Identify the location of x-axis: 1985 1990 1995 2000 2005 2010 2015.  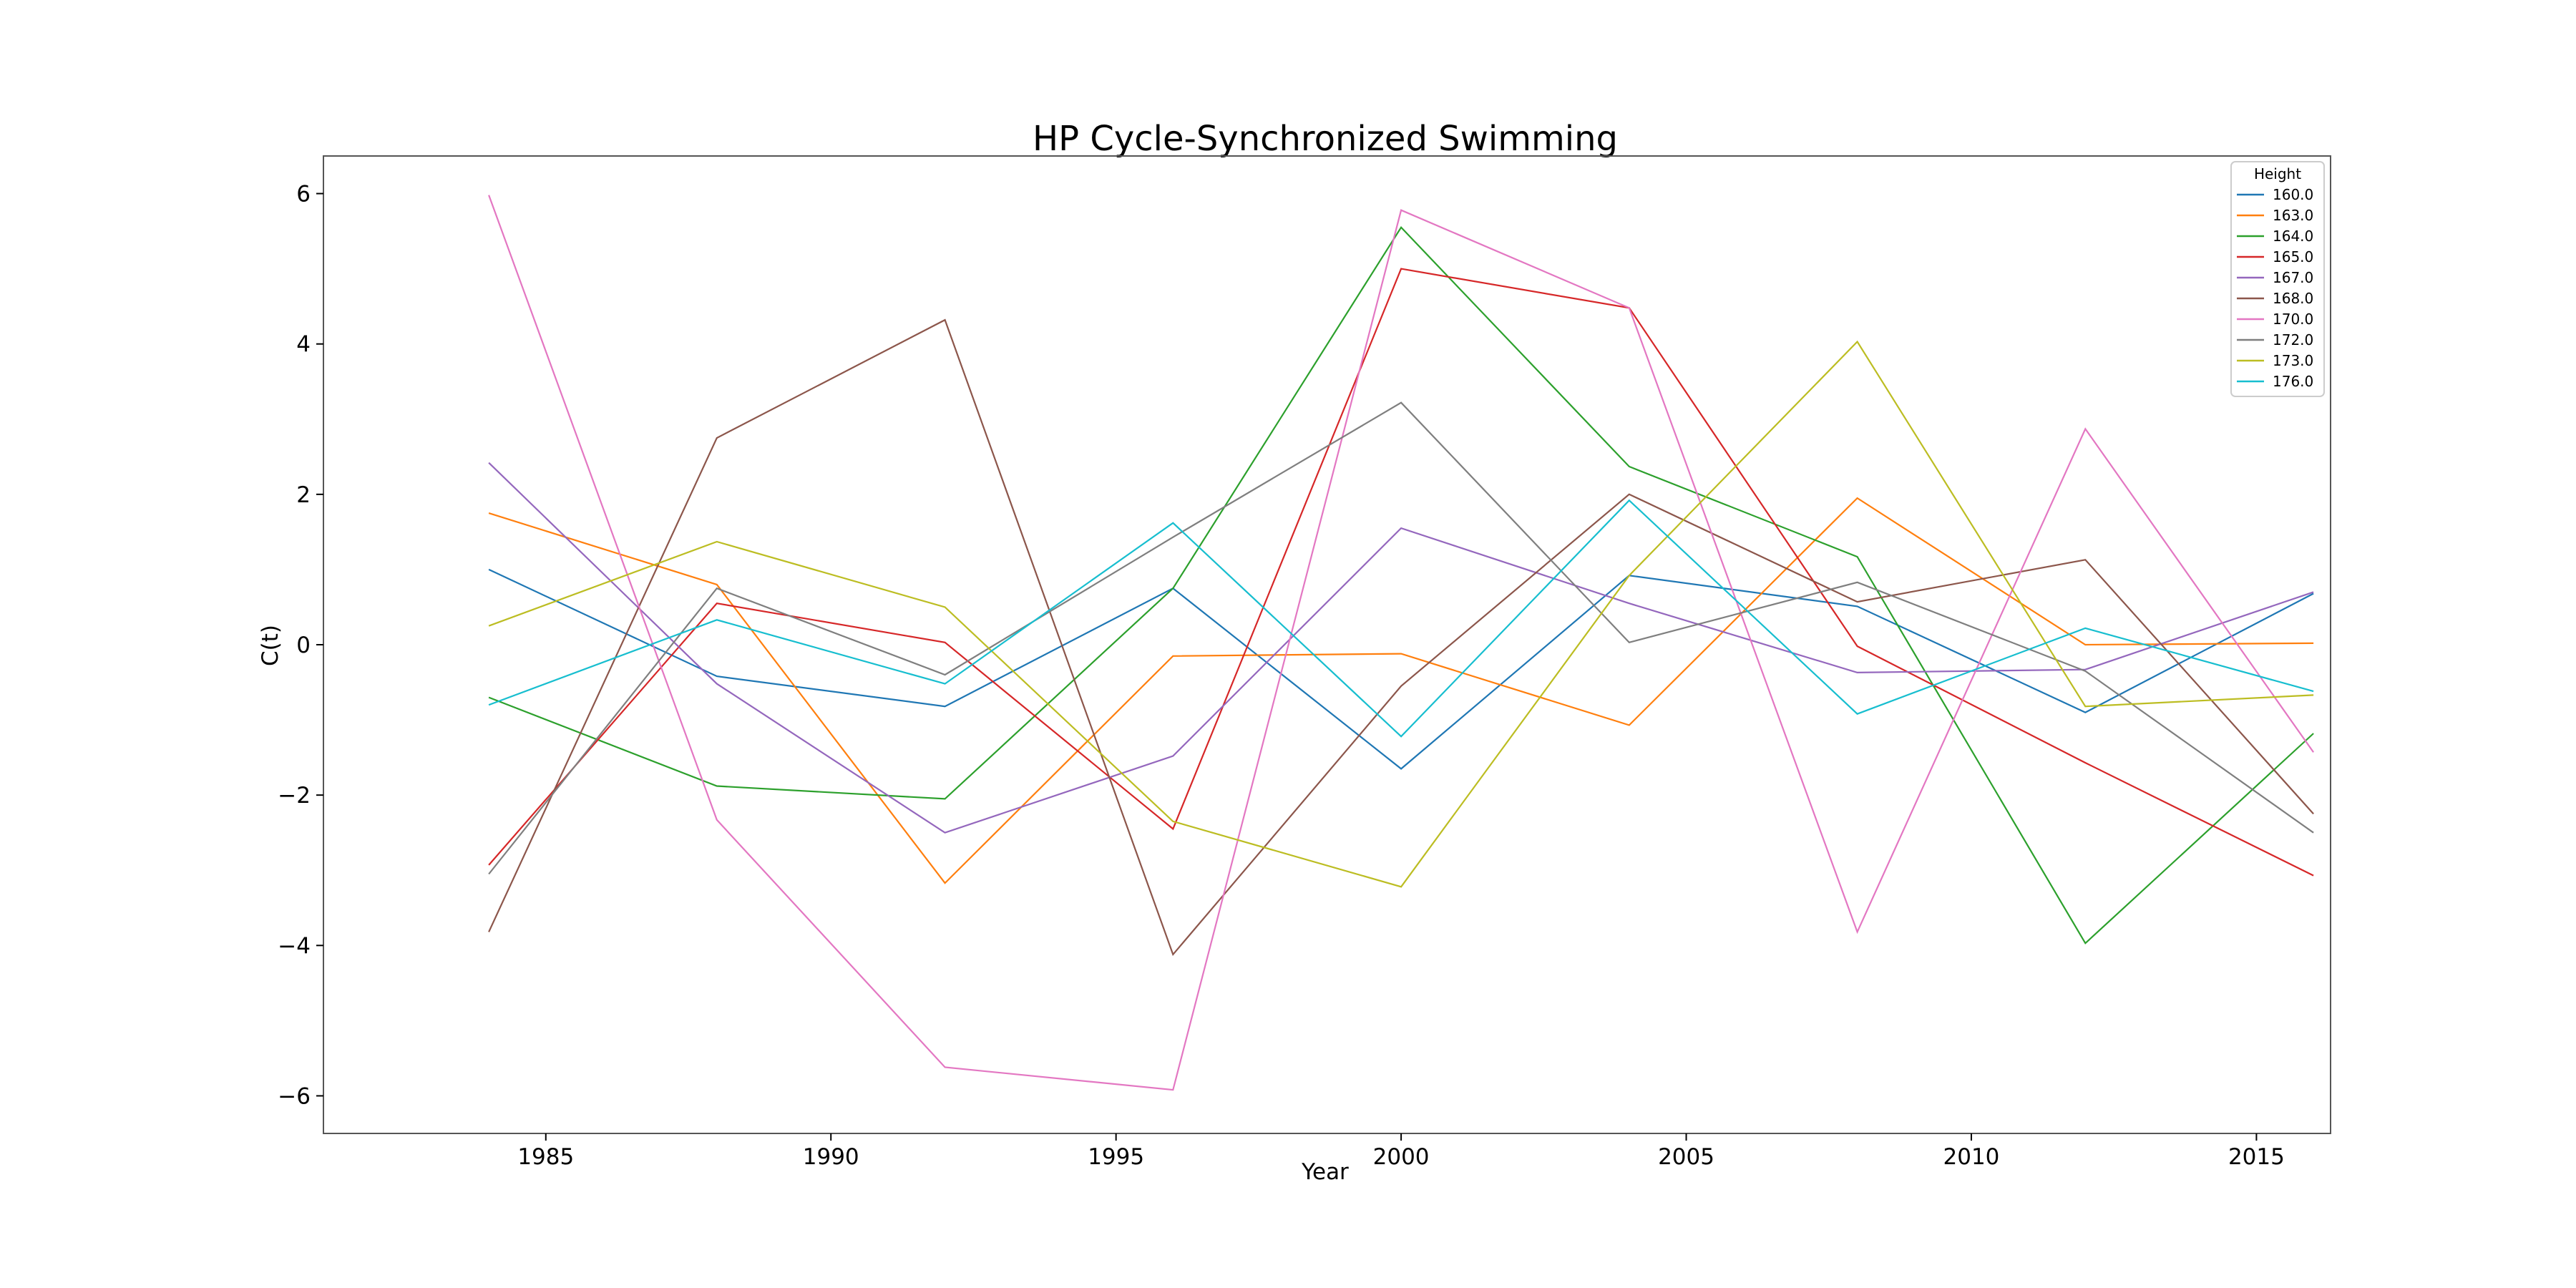
(1401, 1151).